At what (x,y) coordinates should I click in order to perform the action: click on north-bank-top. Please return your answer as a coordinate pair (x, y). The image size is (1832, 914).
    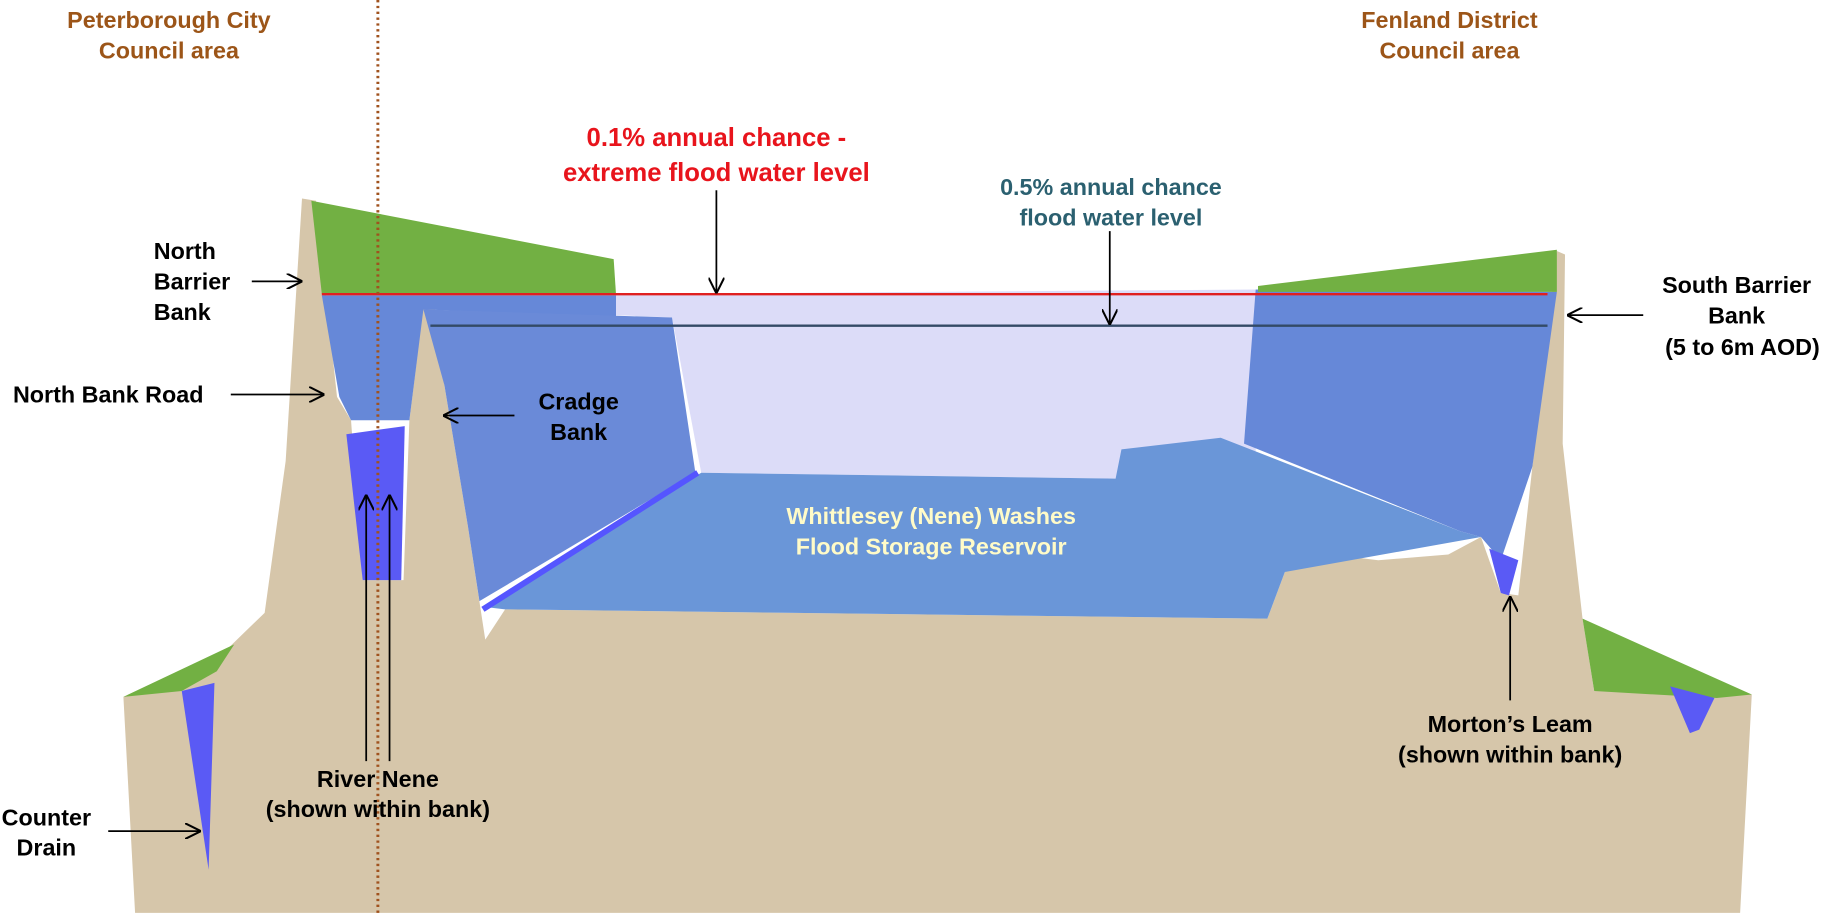
    Looking at the image, I should click on (464, 247).